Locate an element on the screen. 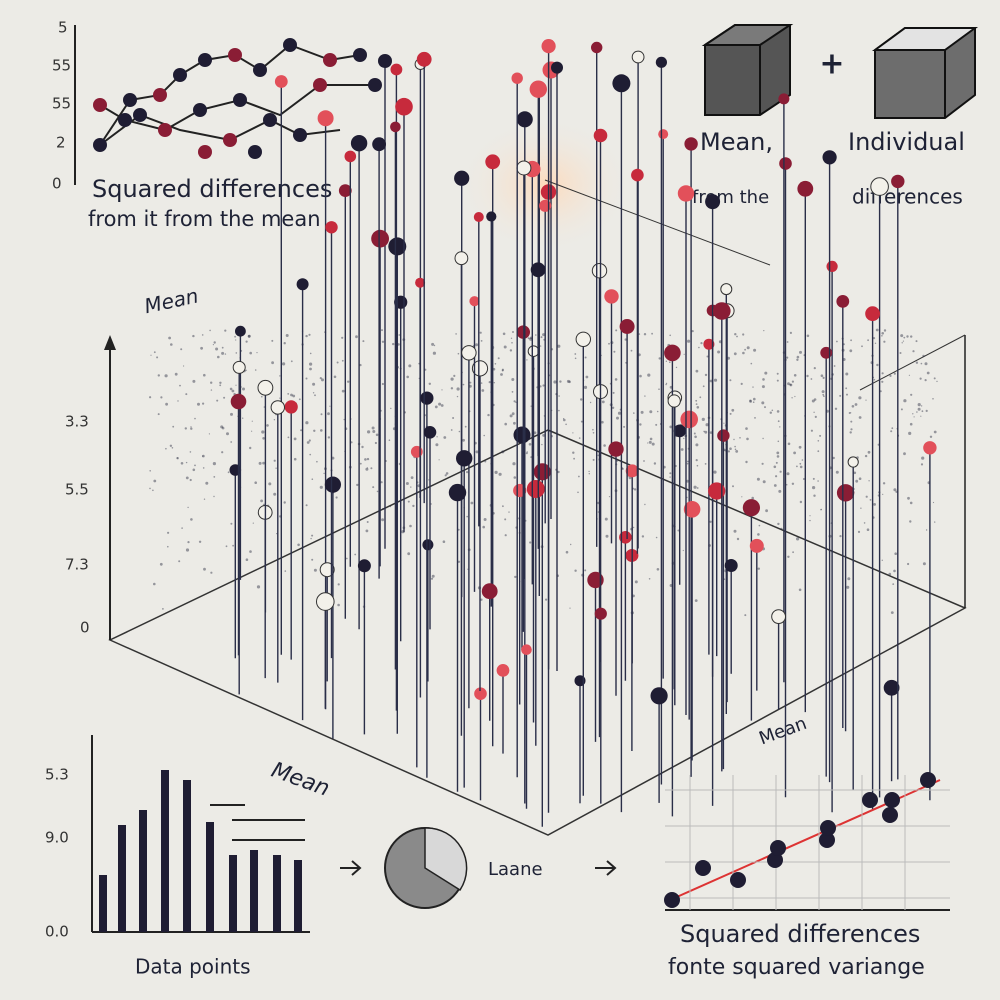 Image resolution: width=1000 pixels, height=1000 pixels. bar is located at coordinates (143, 871).